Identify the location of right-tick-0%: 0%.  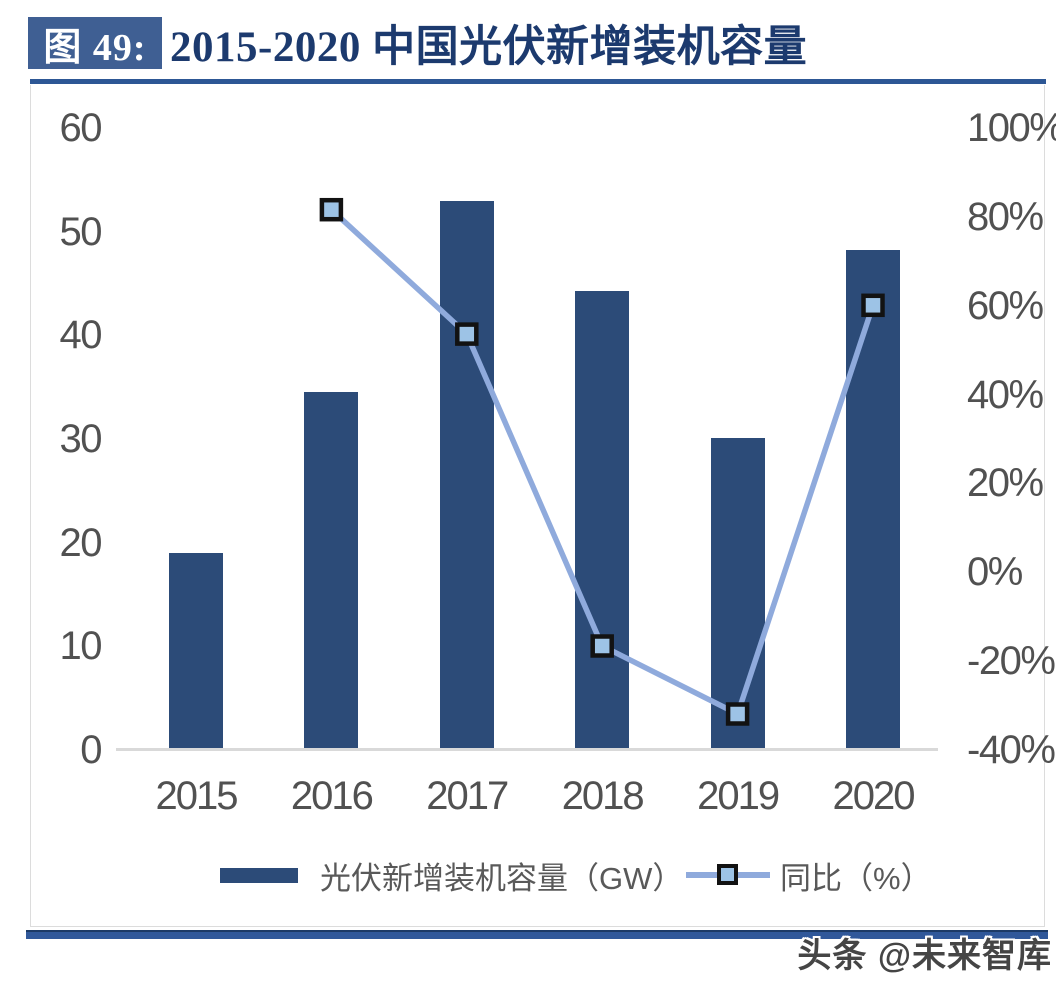
(995, 572).